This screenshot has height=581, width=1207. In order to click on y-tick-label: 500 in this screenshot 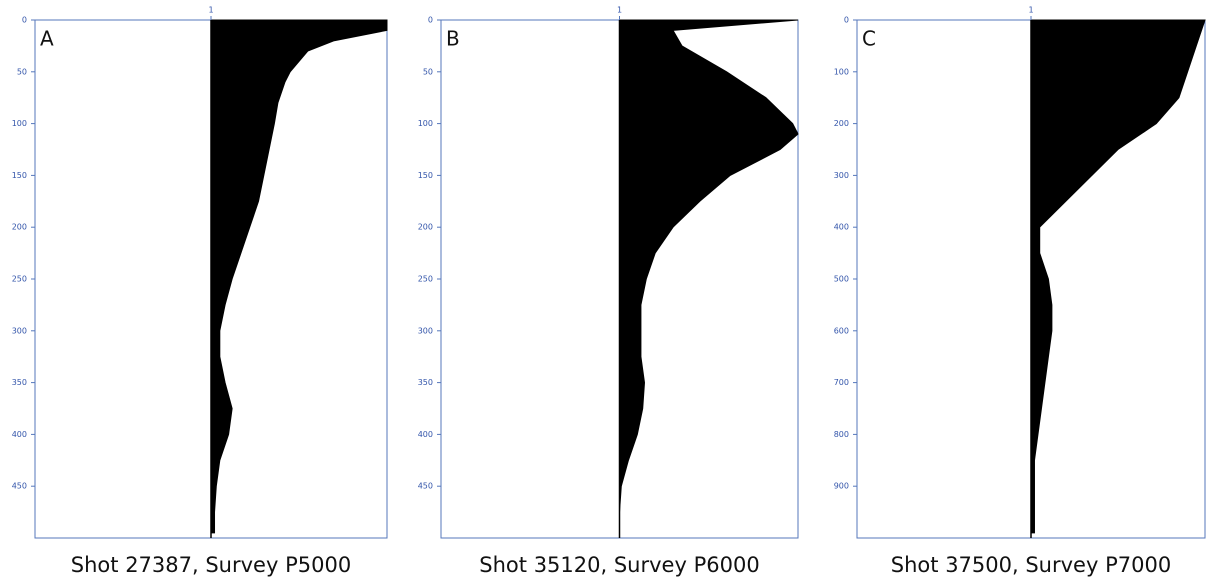, I will do `click(841, 279)`.